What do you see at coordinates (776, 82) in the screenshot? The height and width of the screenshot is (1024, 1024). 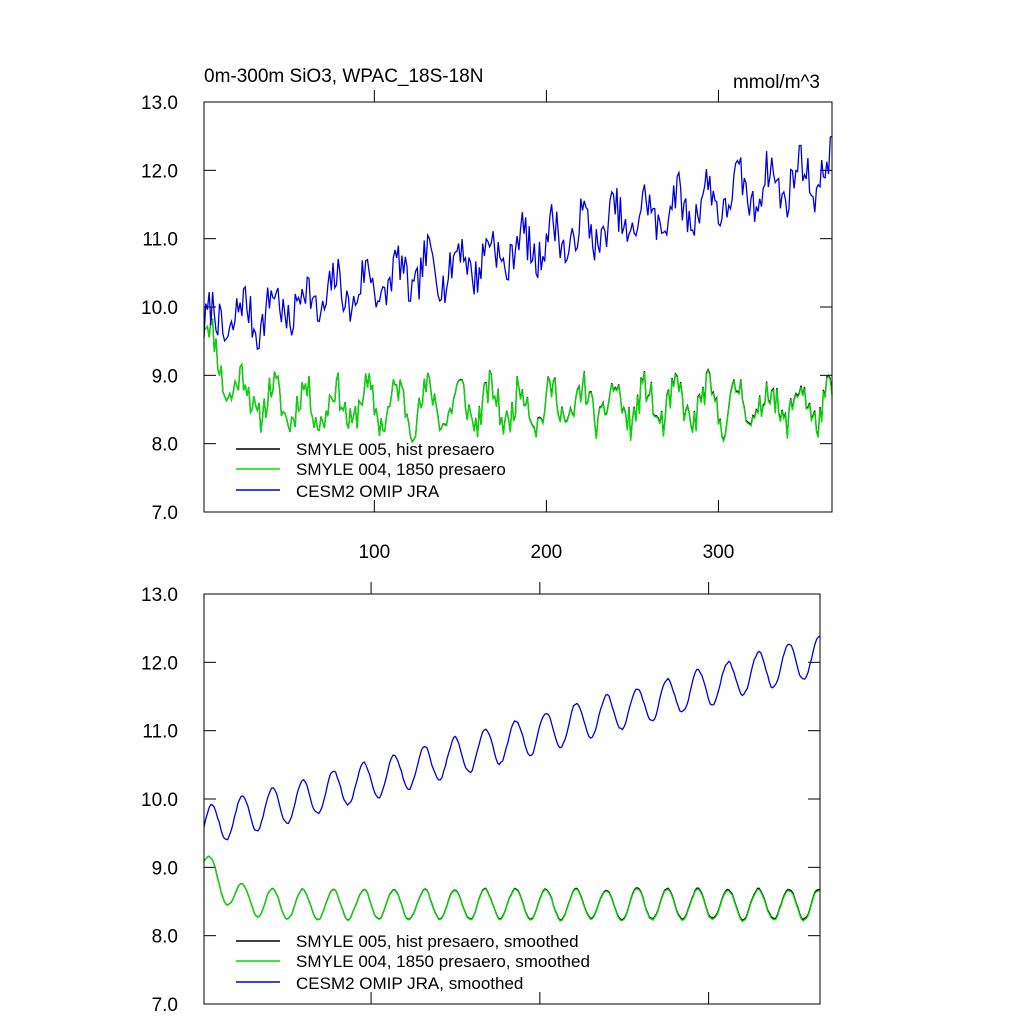 I see `units-label: mmol/m^3` at bounding box center [776, 82].